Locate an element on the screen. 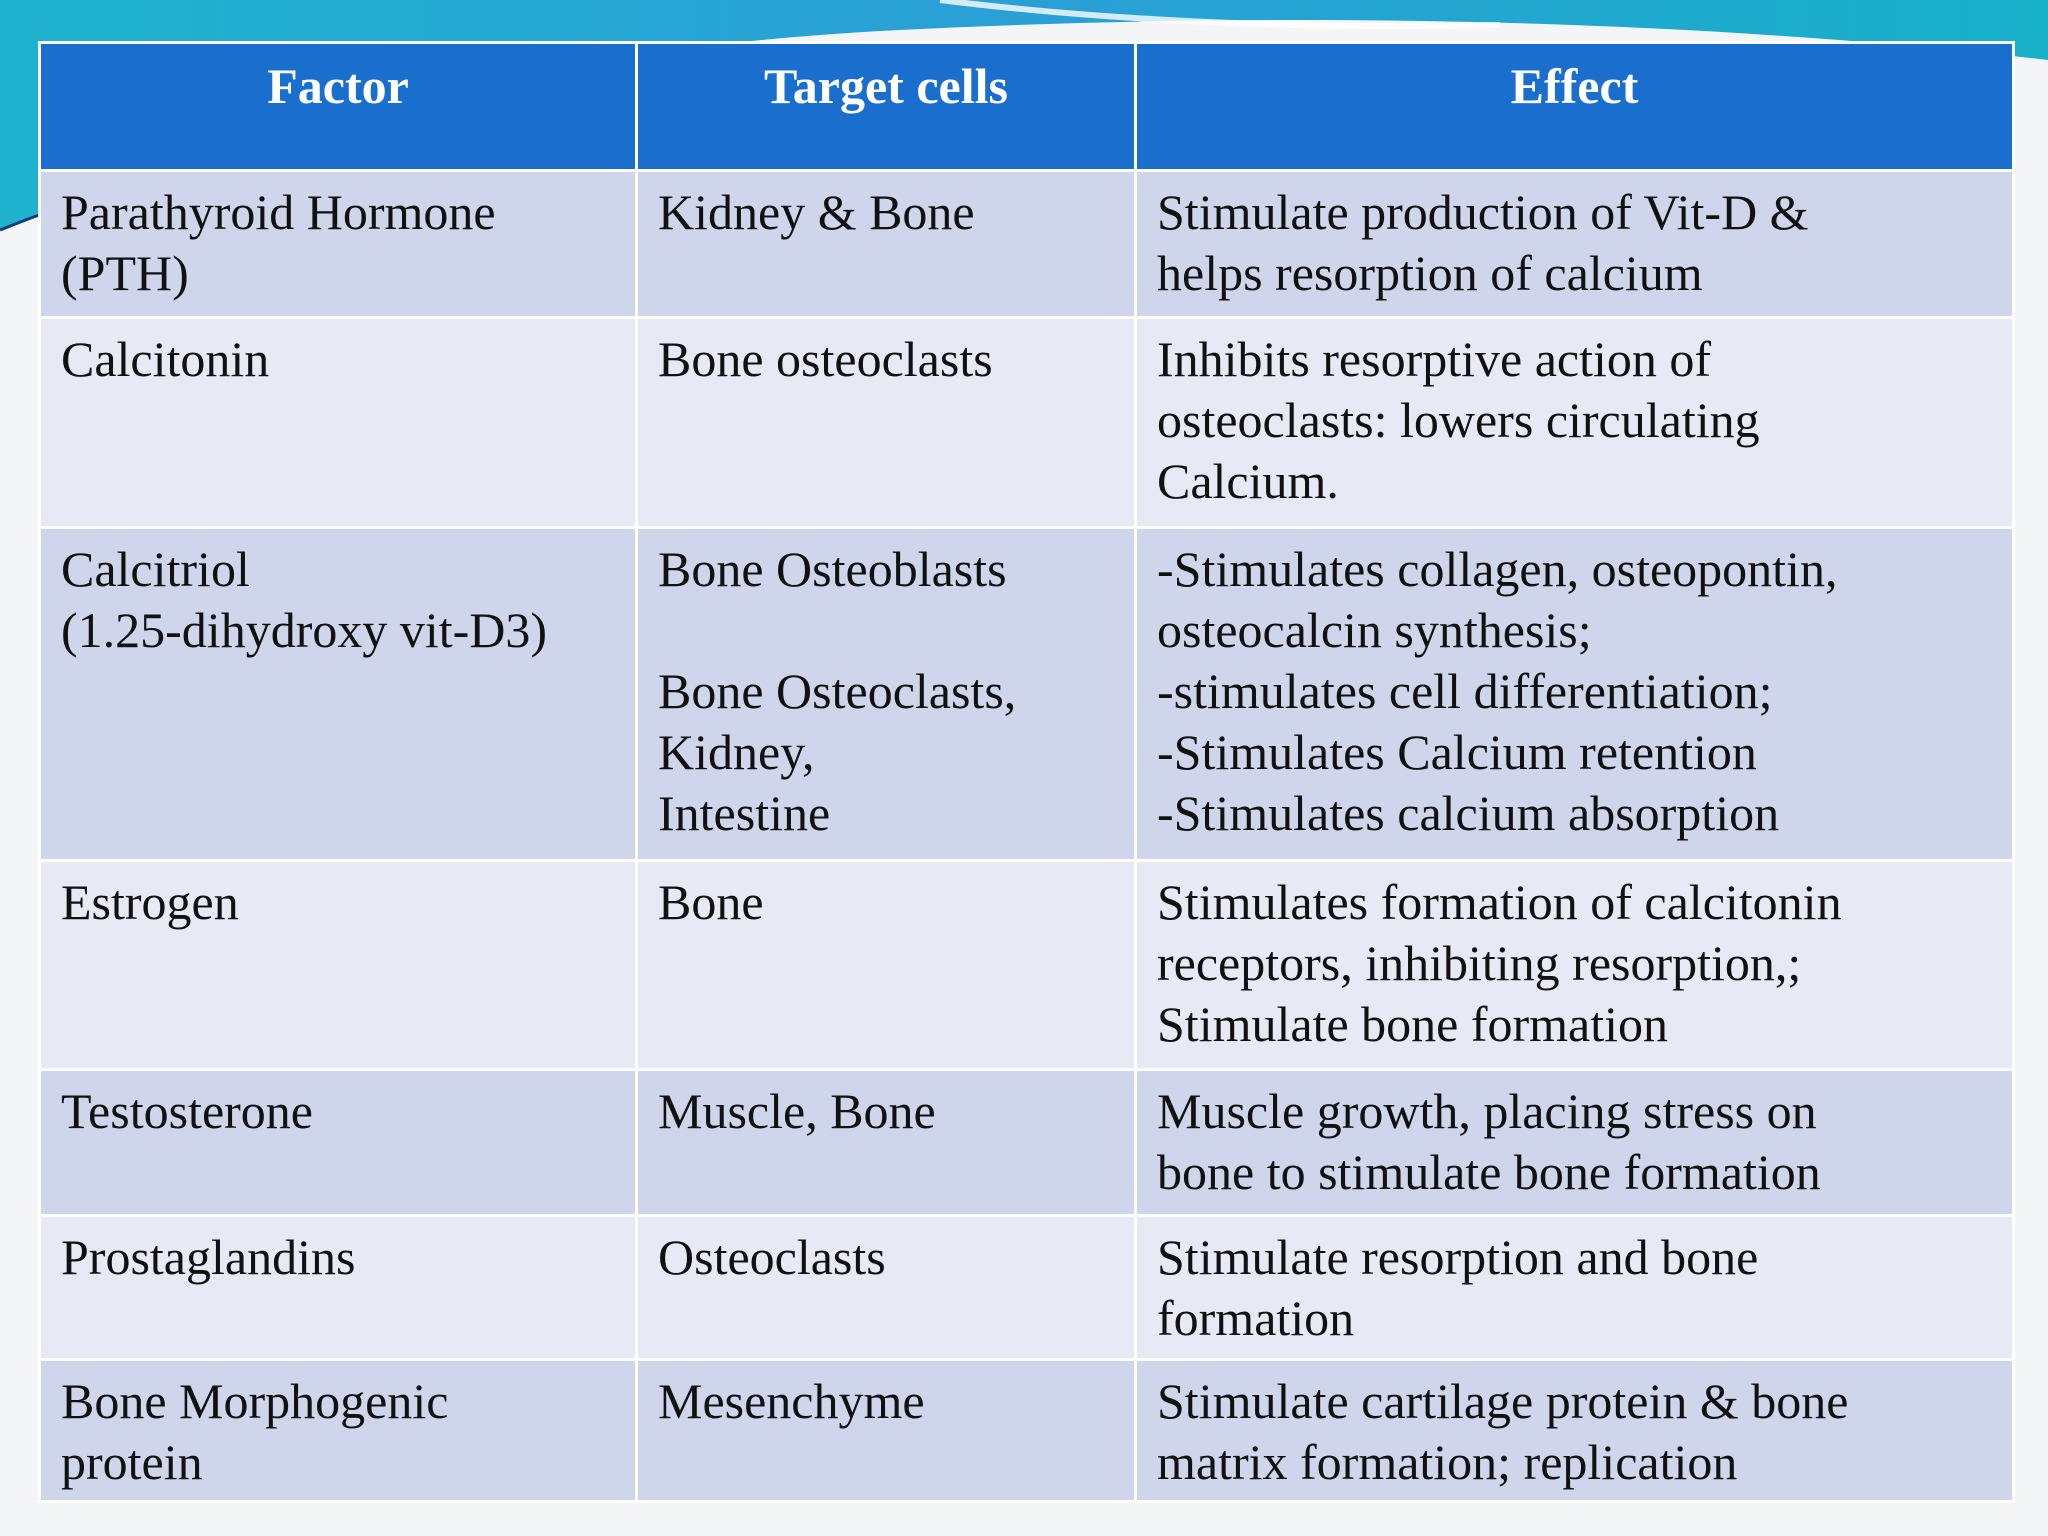 This screenshot has height=1536, width=2048. cell-line: Bone is located at coordinates (711, 902).